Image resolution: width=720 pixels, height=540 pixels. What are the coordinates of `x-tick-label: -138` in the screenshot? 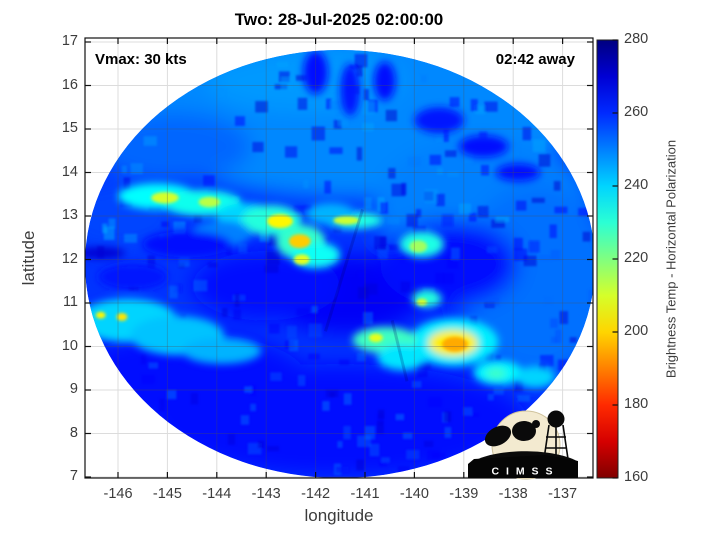 It's located at (513, 494).